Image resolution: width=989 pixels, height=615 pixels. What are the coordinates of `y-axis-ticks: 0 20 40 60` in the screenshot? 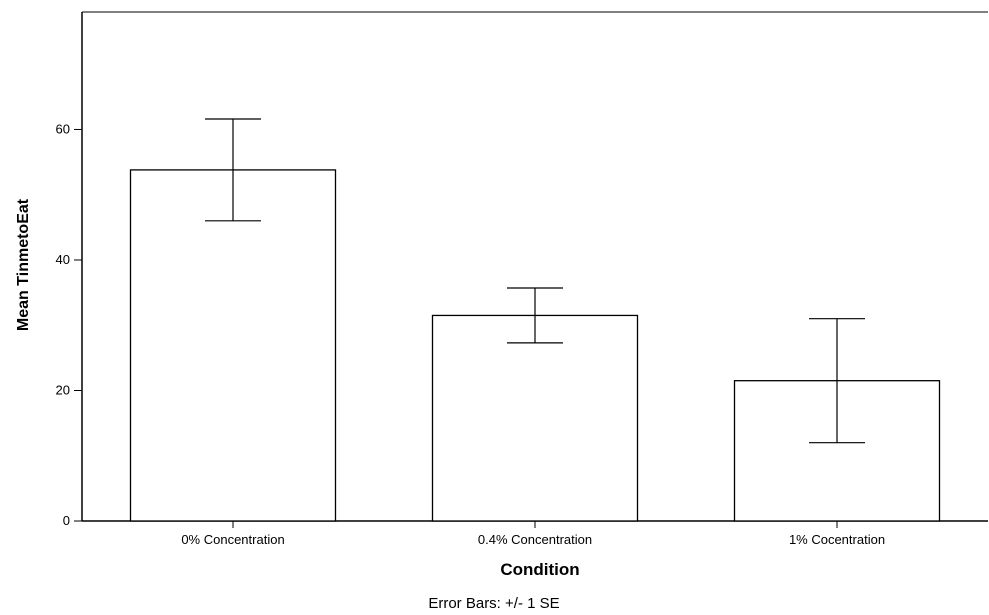 It's located at (69, 324).